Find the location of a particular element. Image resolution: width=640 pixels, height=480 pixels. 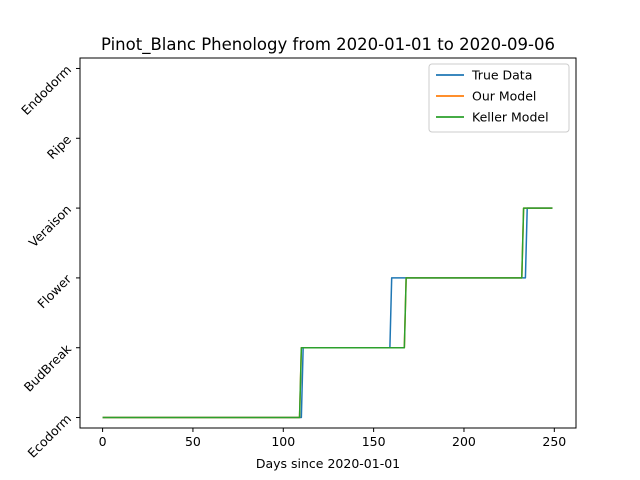

legend-box is located at coordinates (499, 98).